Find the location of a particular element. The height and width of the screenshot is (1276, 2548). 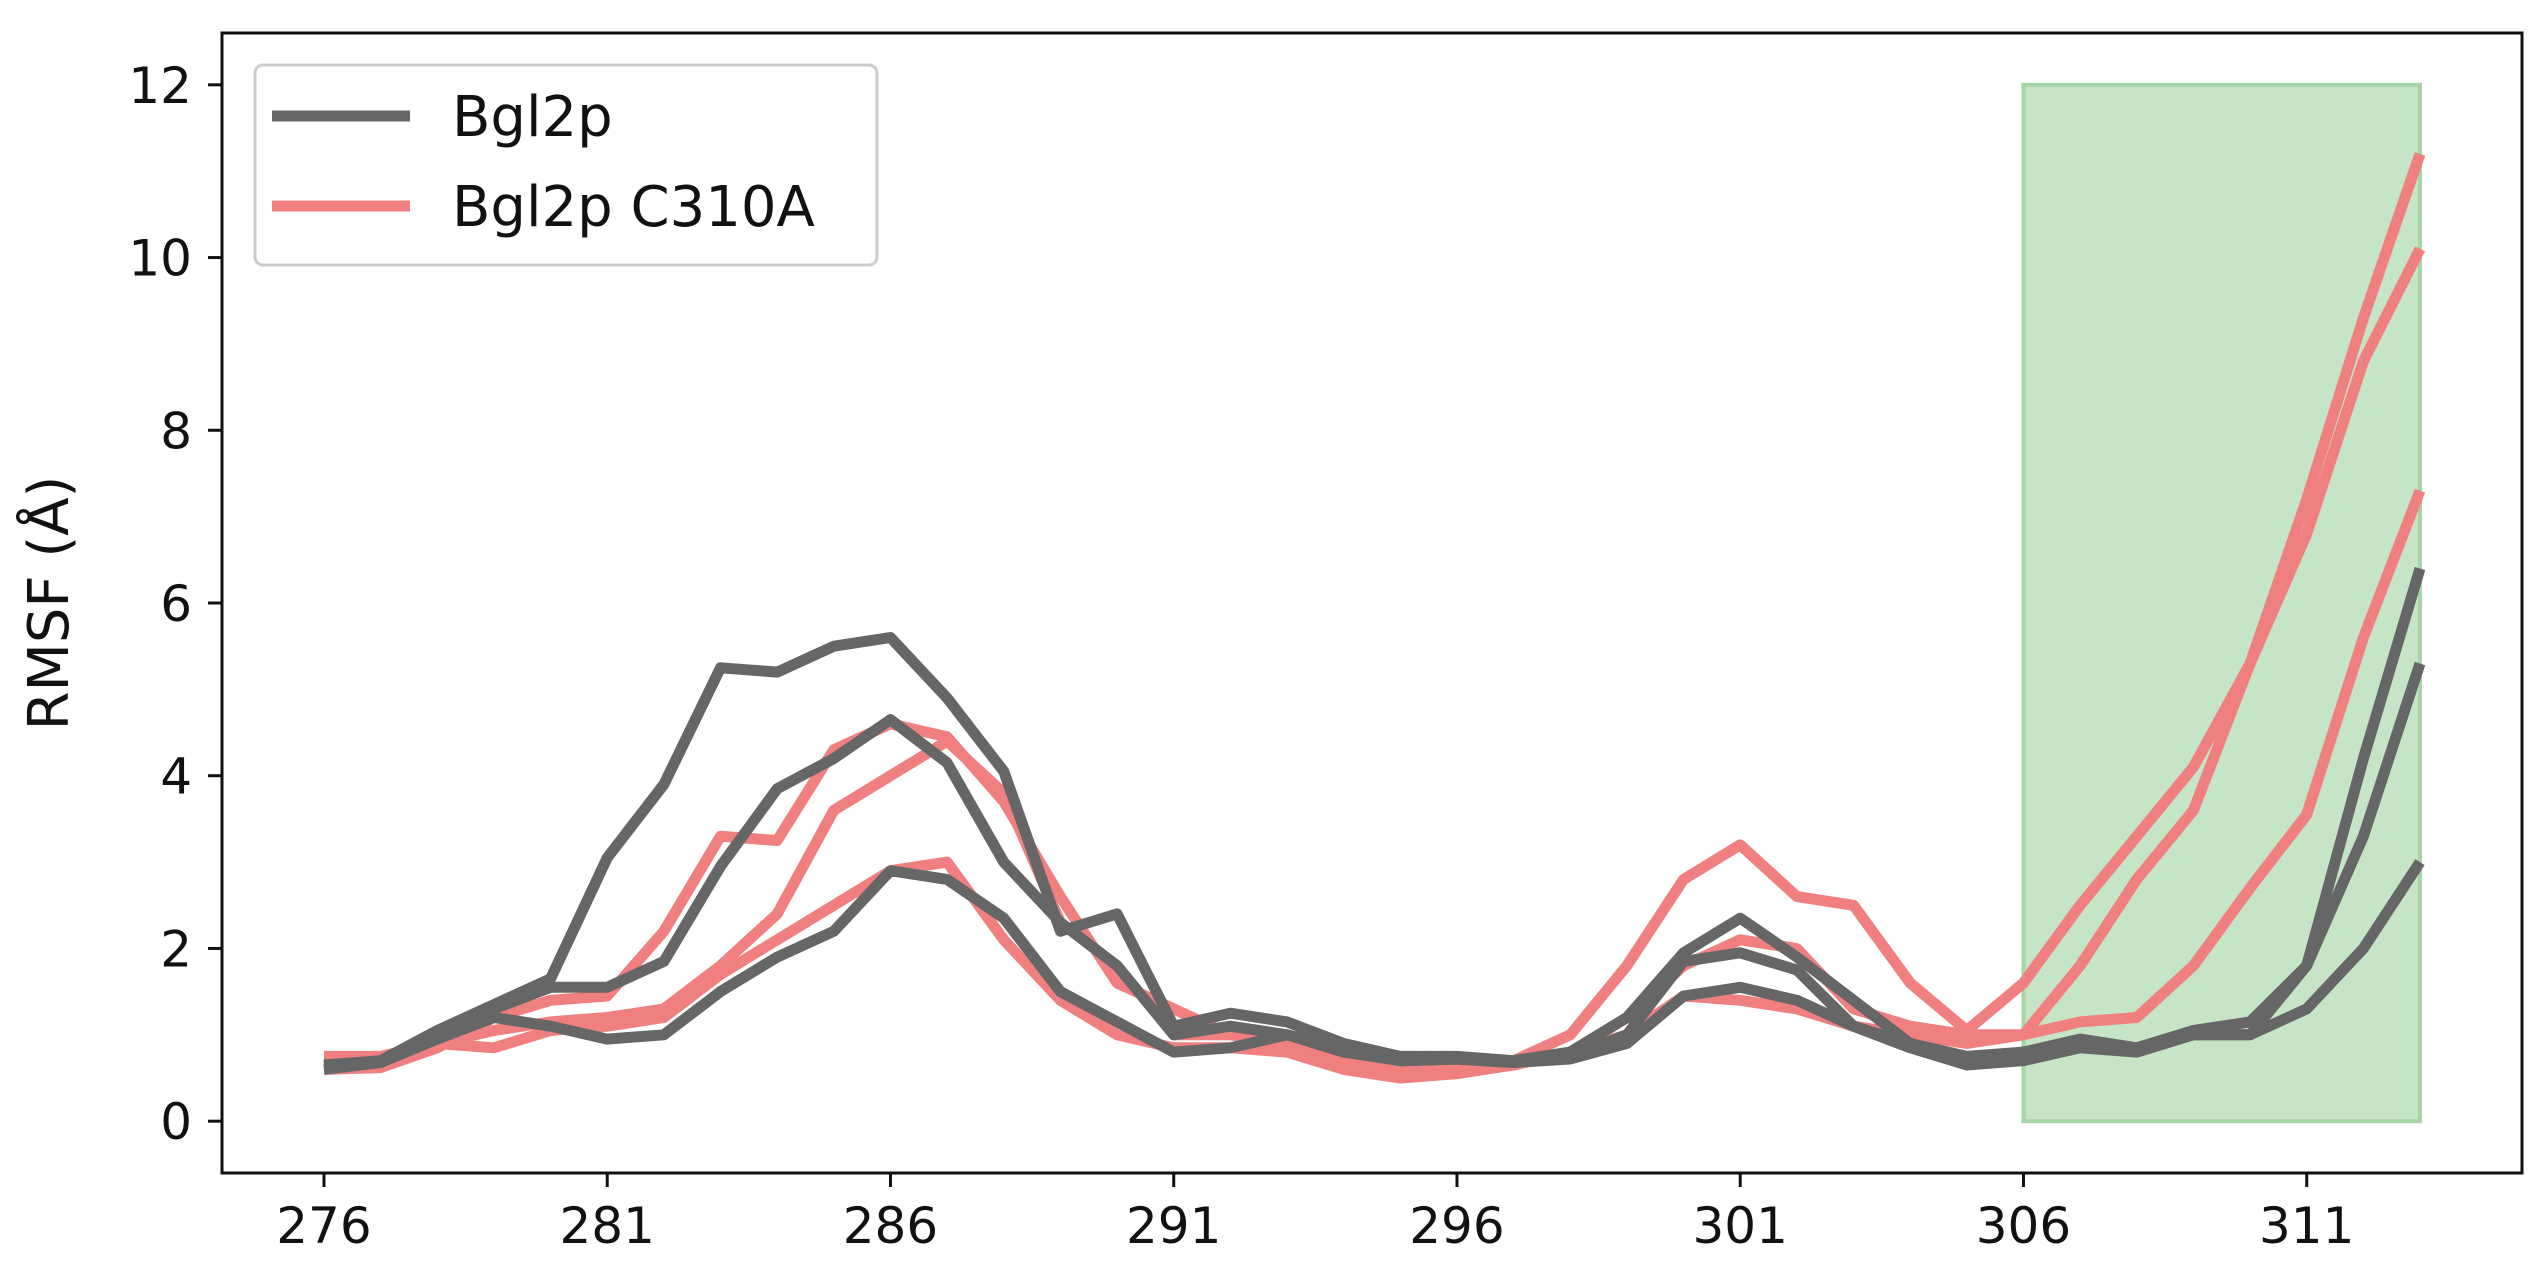

y-tick-label: 0 is located at coordinates (176, 1122).